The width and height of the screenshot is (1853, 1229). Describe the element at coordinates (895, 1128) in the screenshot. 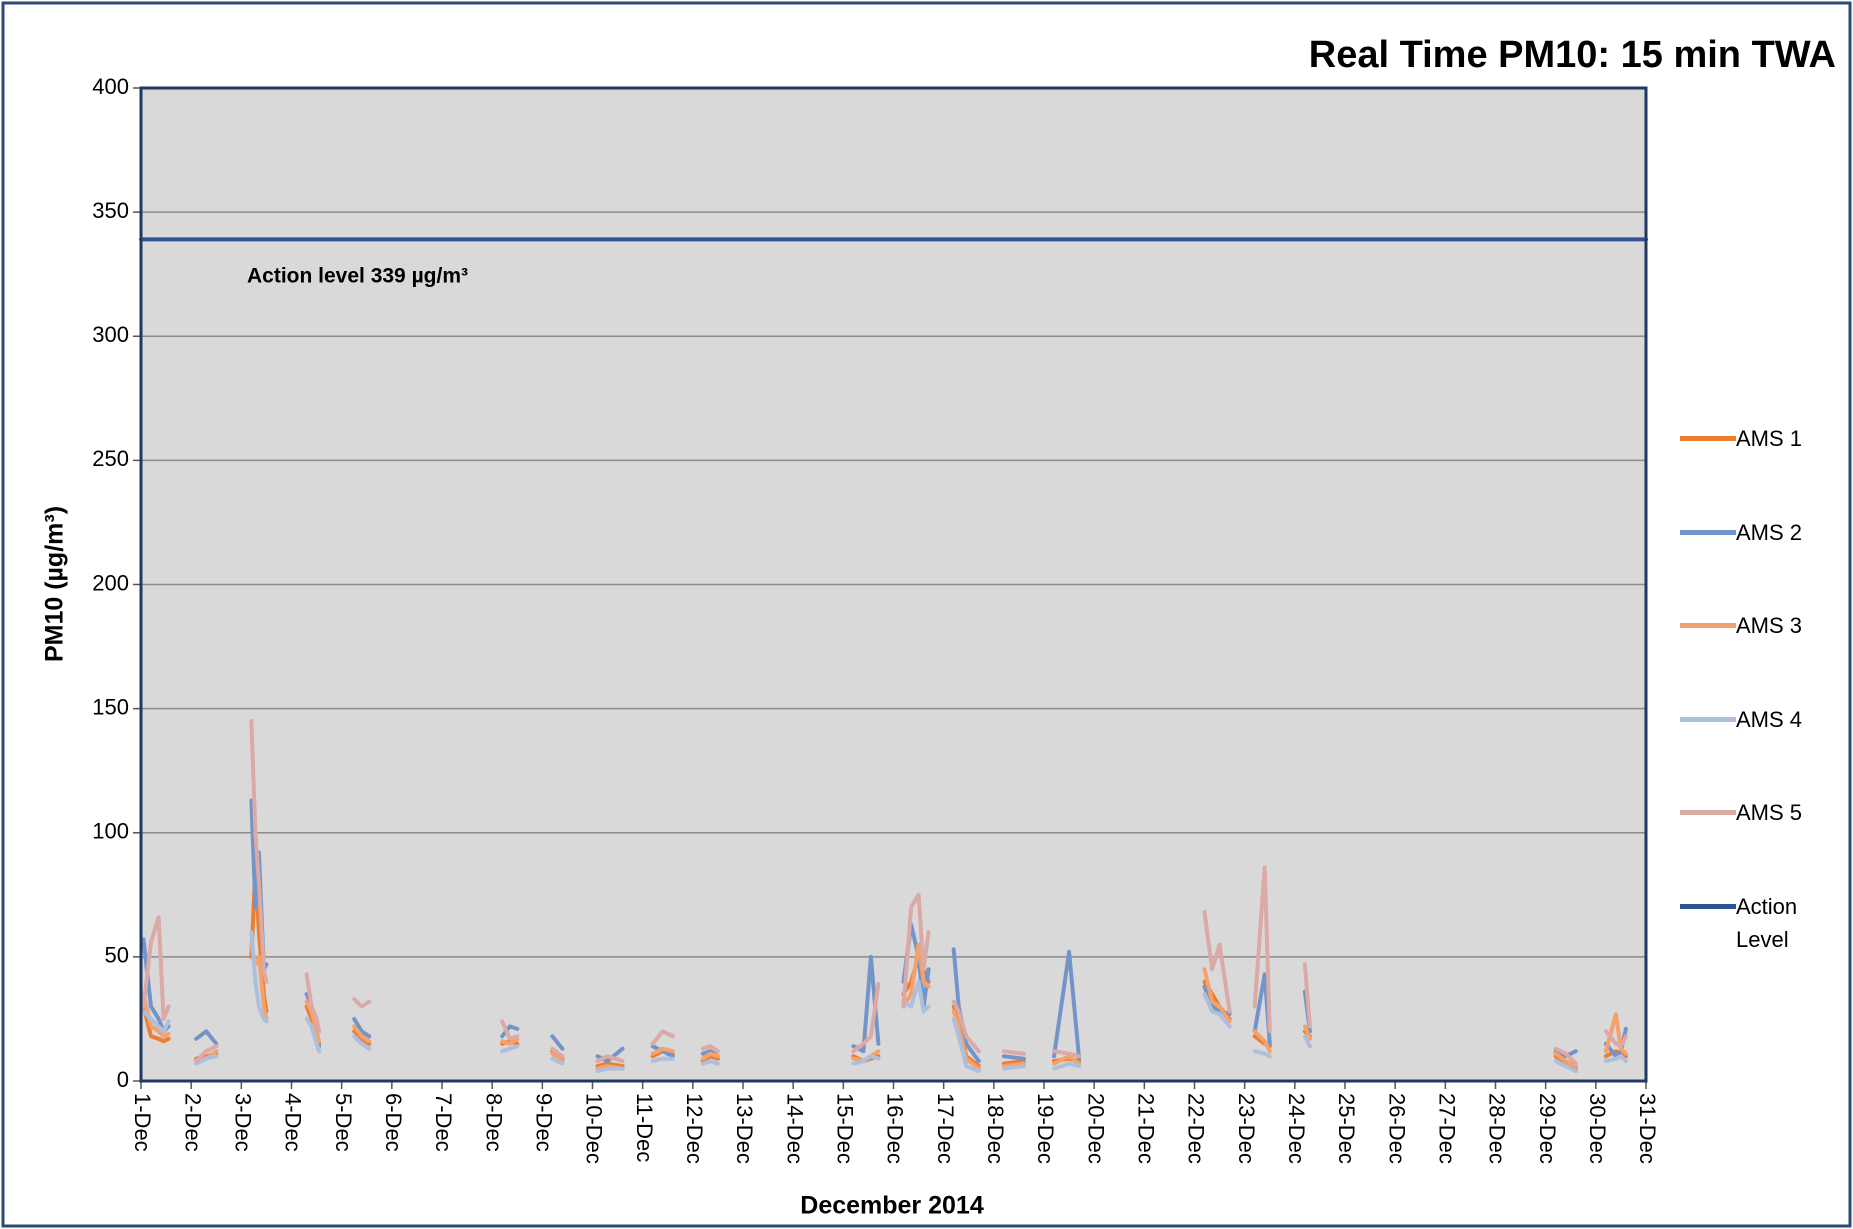

I see `x-tick-label: 16-Dec` at that location.